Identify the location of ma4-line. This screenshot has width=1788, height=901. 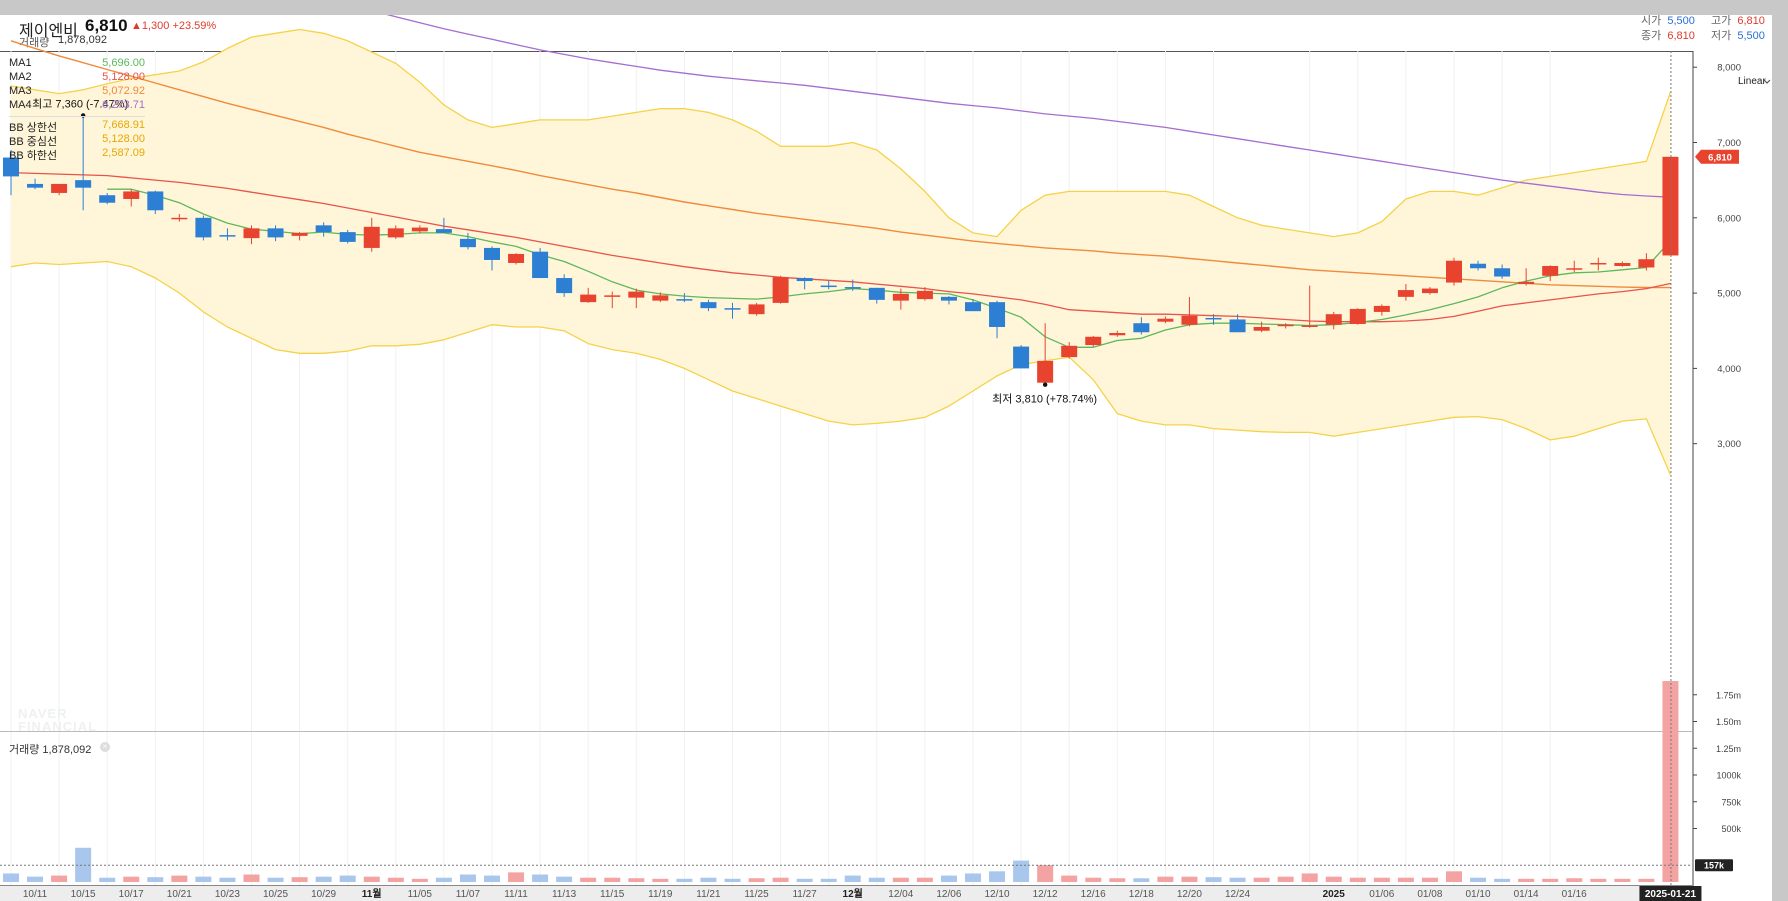
(1028, 106).